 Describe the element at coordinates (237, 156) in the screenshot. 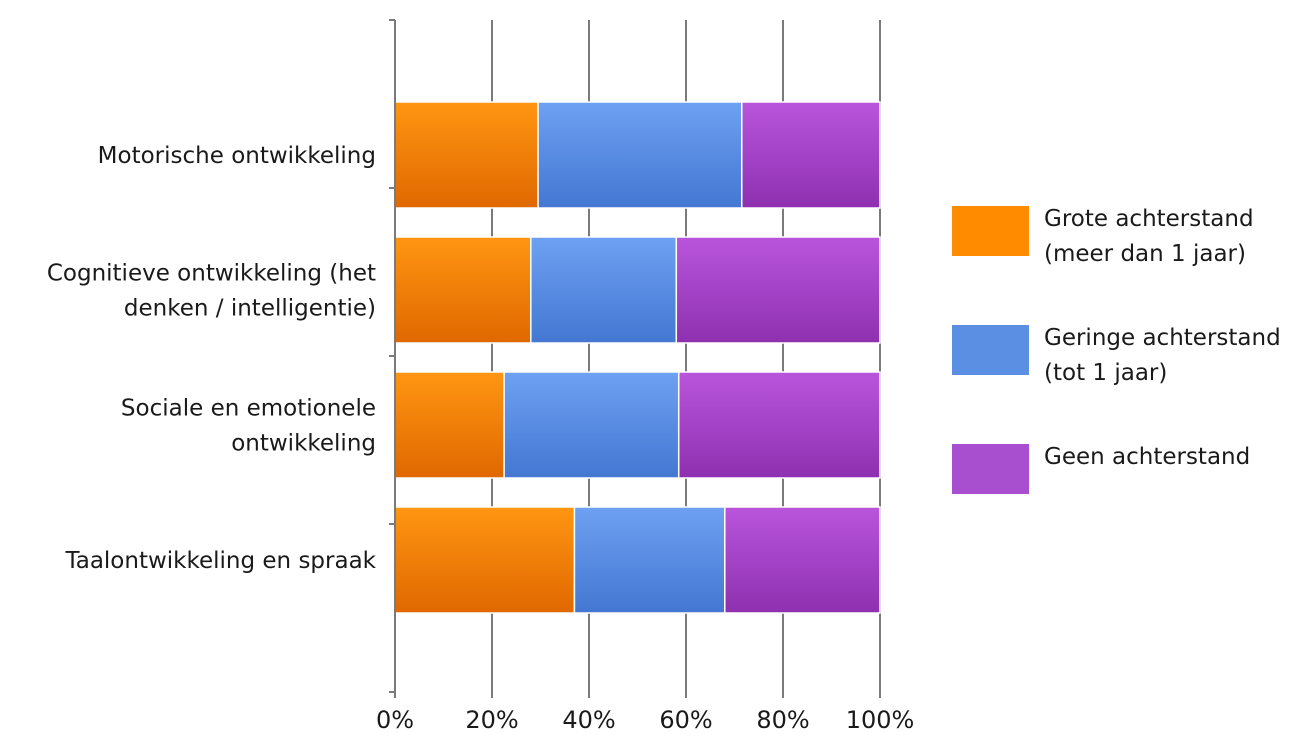

I see `category-label: Motorische ontwikkeling` at that location.